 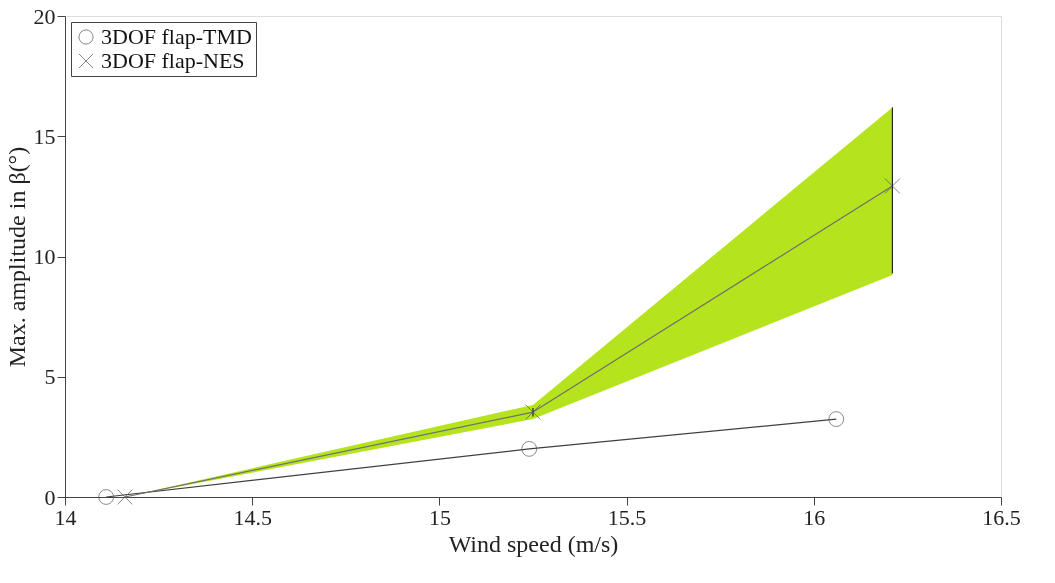 What do you see at coordinates (1001, 517) in the screenshot?
I see `x-tick-label: 16.5` at bounding box center [1001, 517].